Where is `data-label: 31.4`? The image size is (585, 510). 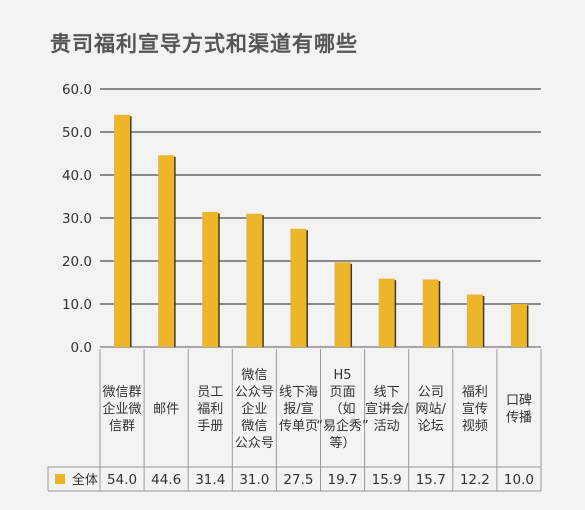
data-label: 31.4 is located at coordinates (210, 480).